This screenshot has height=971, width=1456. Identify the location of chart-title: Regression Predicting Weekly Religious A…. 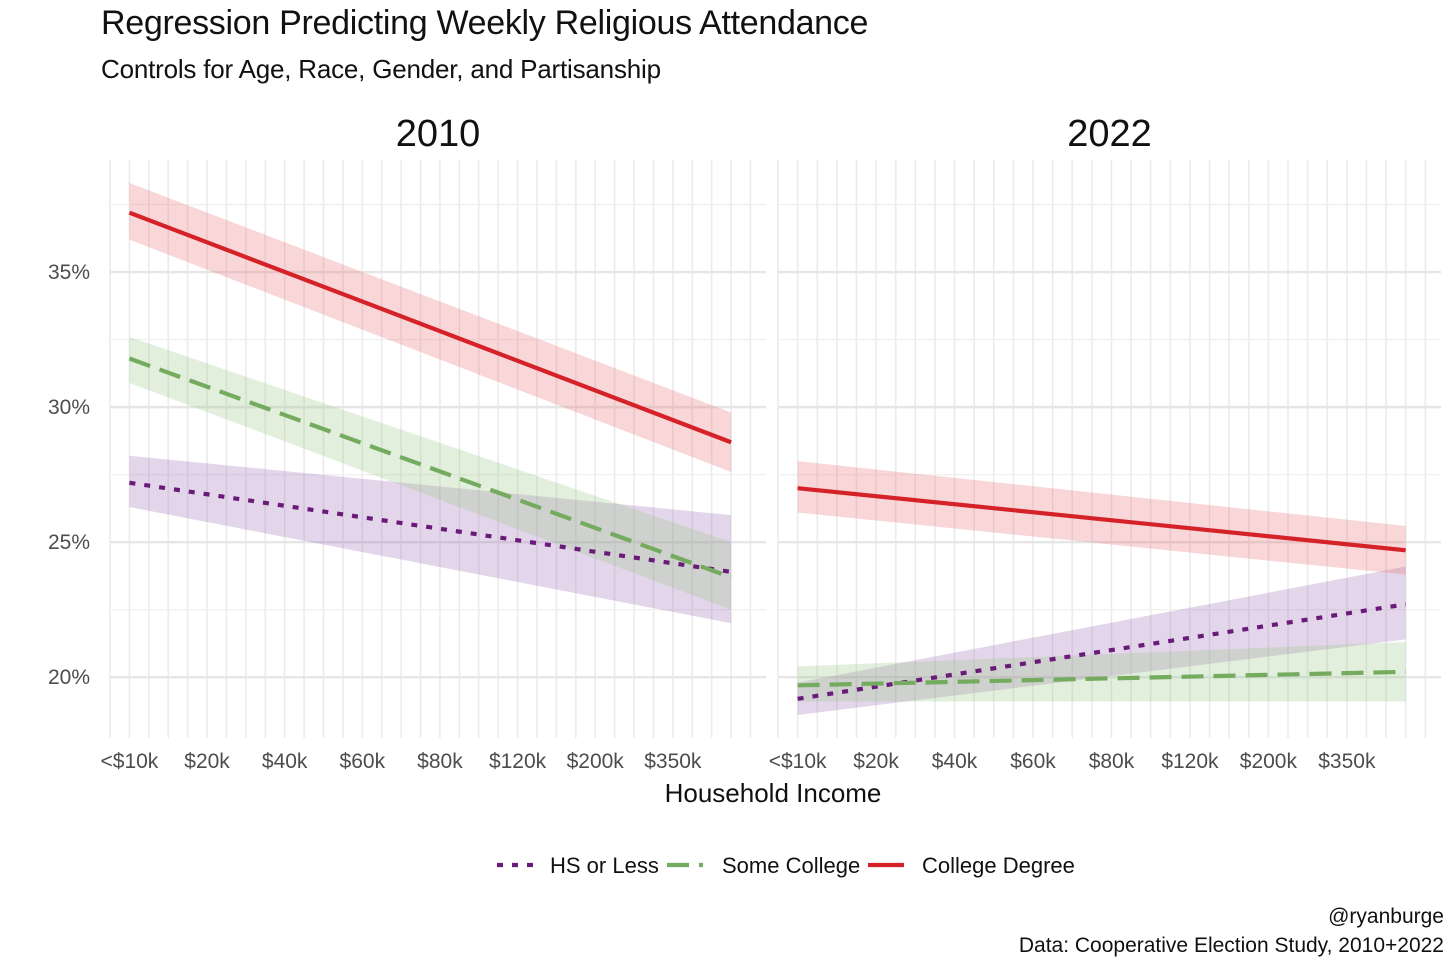
(485, 23).